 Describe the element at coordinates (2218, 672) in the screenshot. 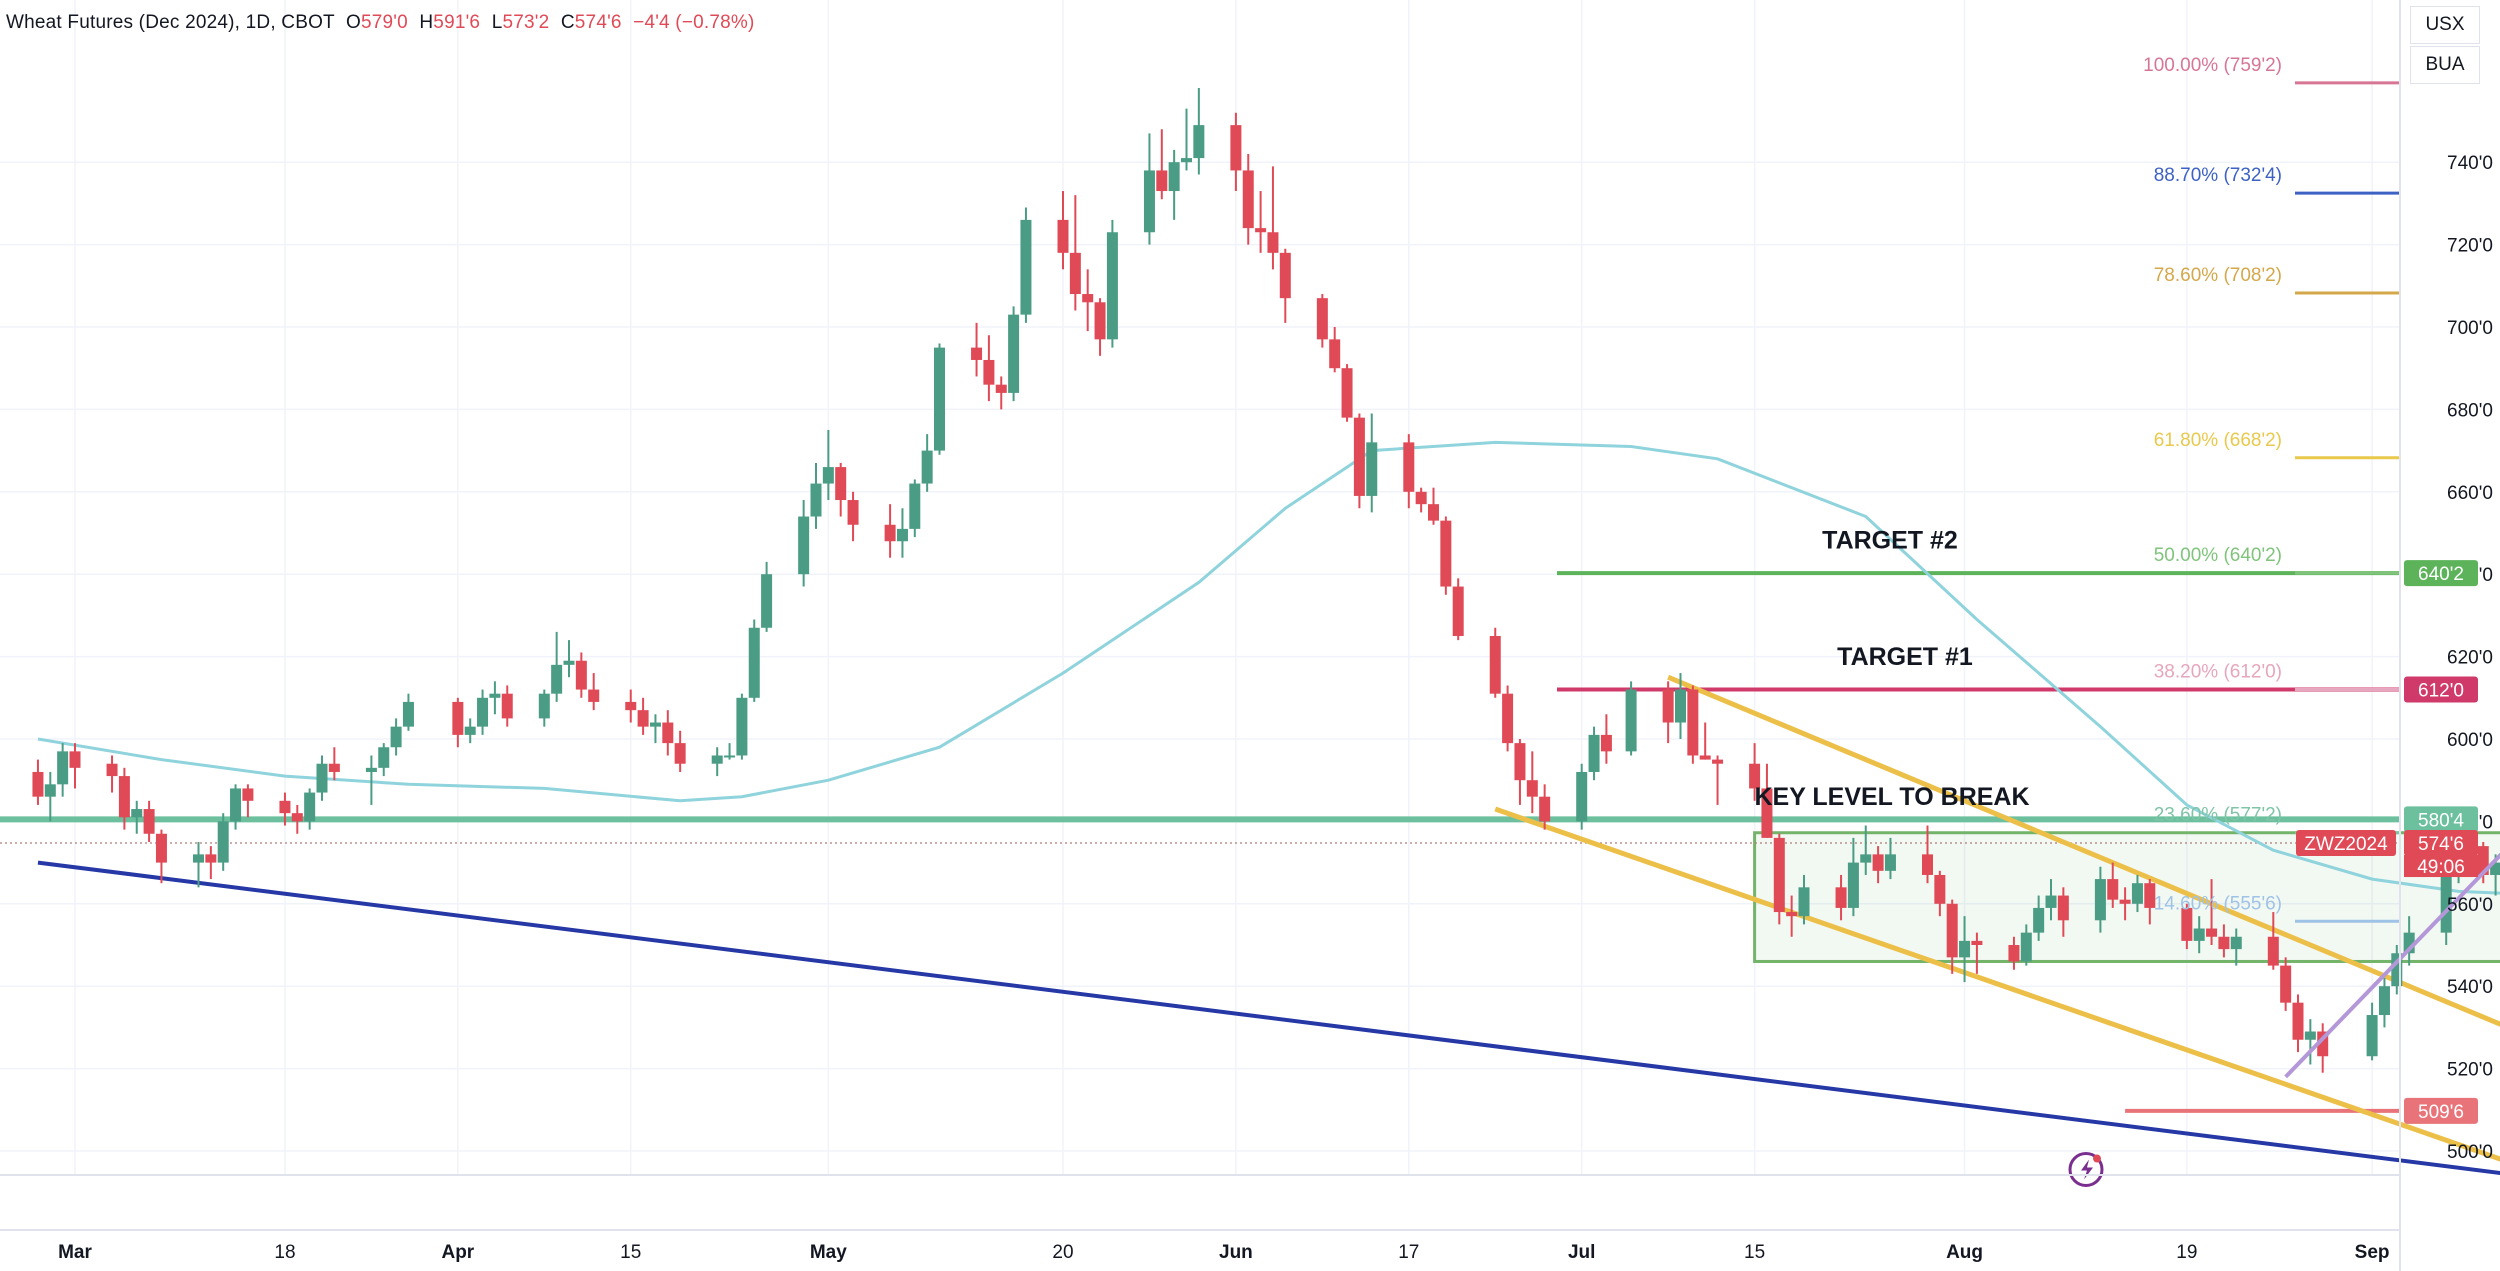

I see `fib-label: 38.20% (612'0)` at that location.